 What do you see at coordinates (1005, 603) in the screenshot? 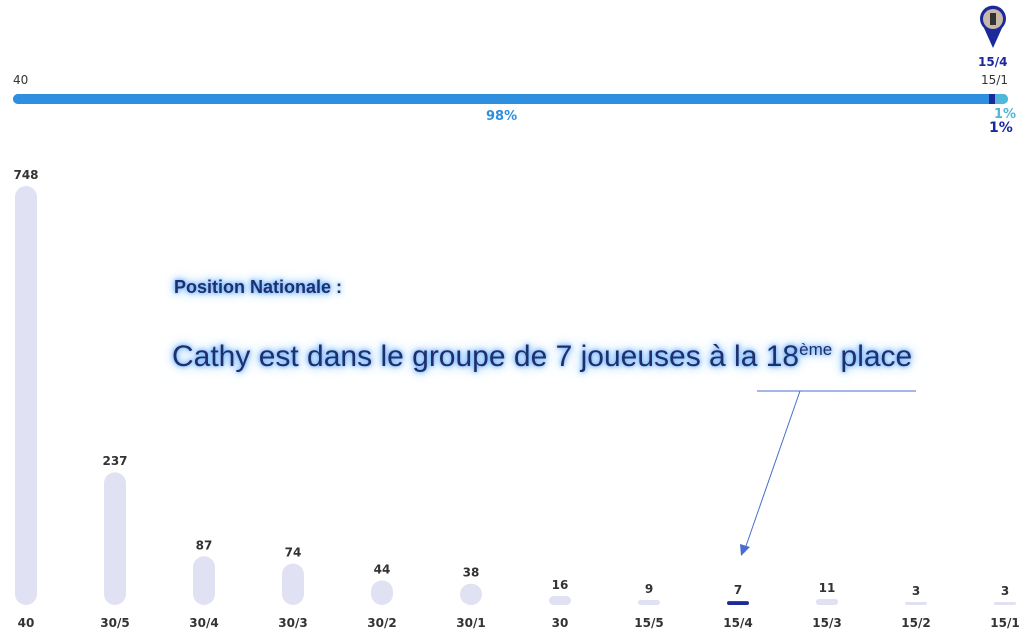
I see `bar-15/1` at bounding box center [1005, 603].